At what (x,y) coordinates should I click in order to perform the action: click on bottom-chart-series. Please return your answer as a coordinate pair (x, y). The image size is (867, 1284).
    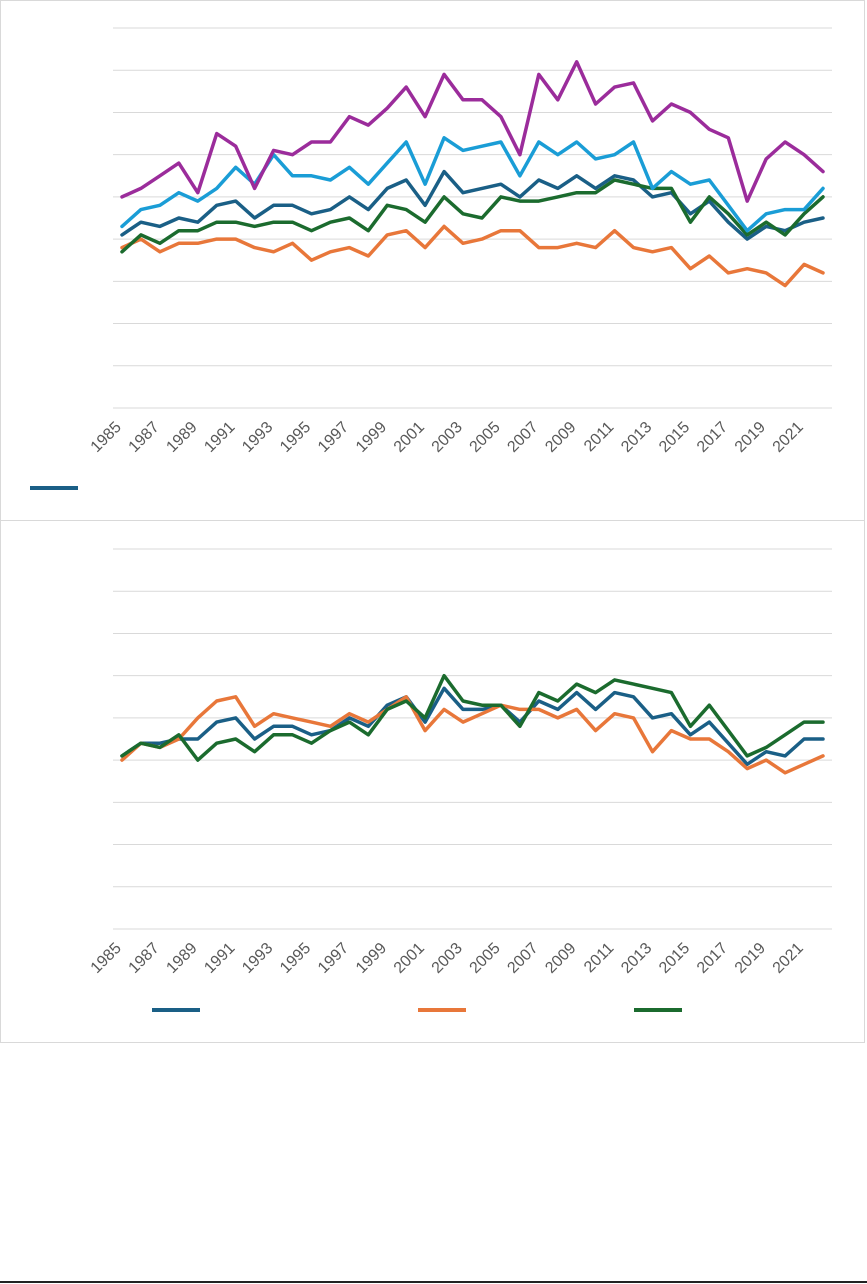
    Looking at the image, I should click on (472, 724).